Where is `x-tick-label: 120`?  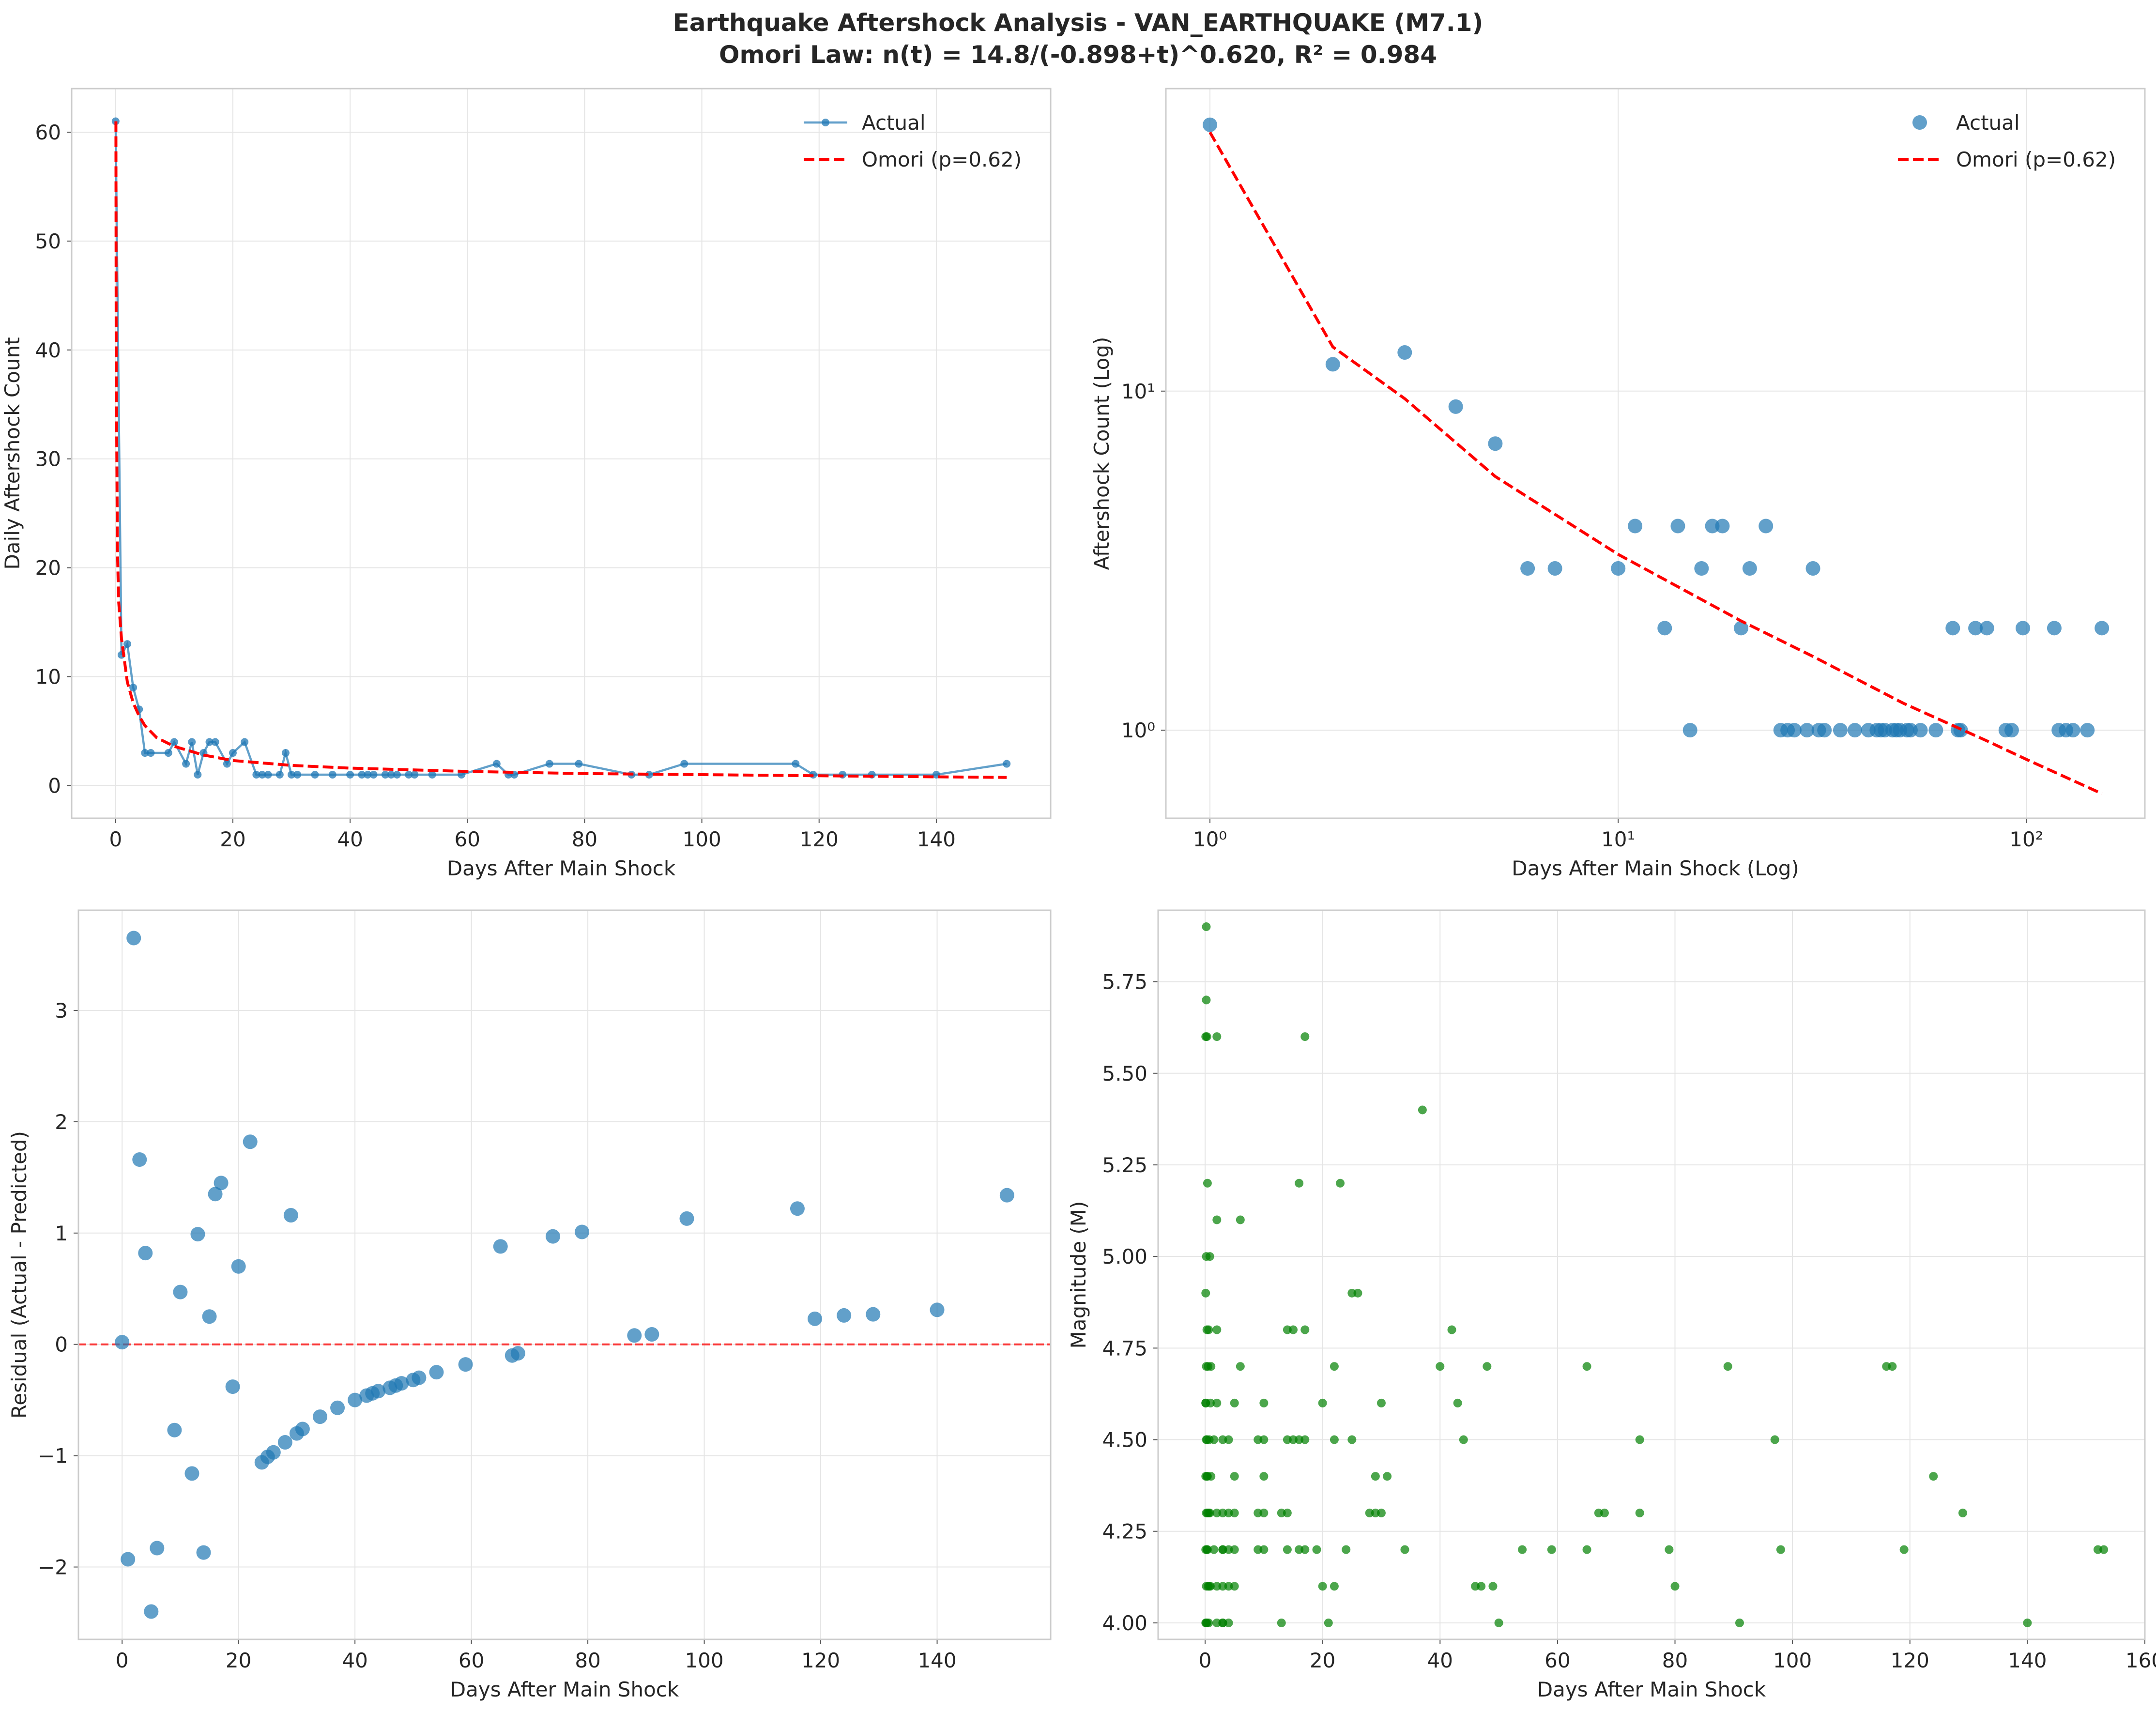
x-tick-label: 120 is located at coordinates (820, 1660).